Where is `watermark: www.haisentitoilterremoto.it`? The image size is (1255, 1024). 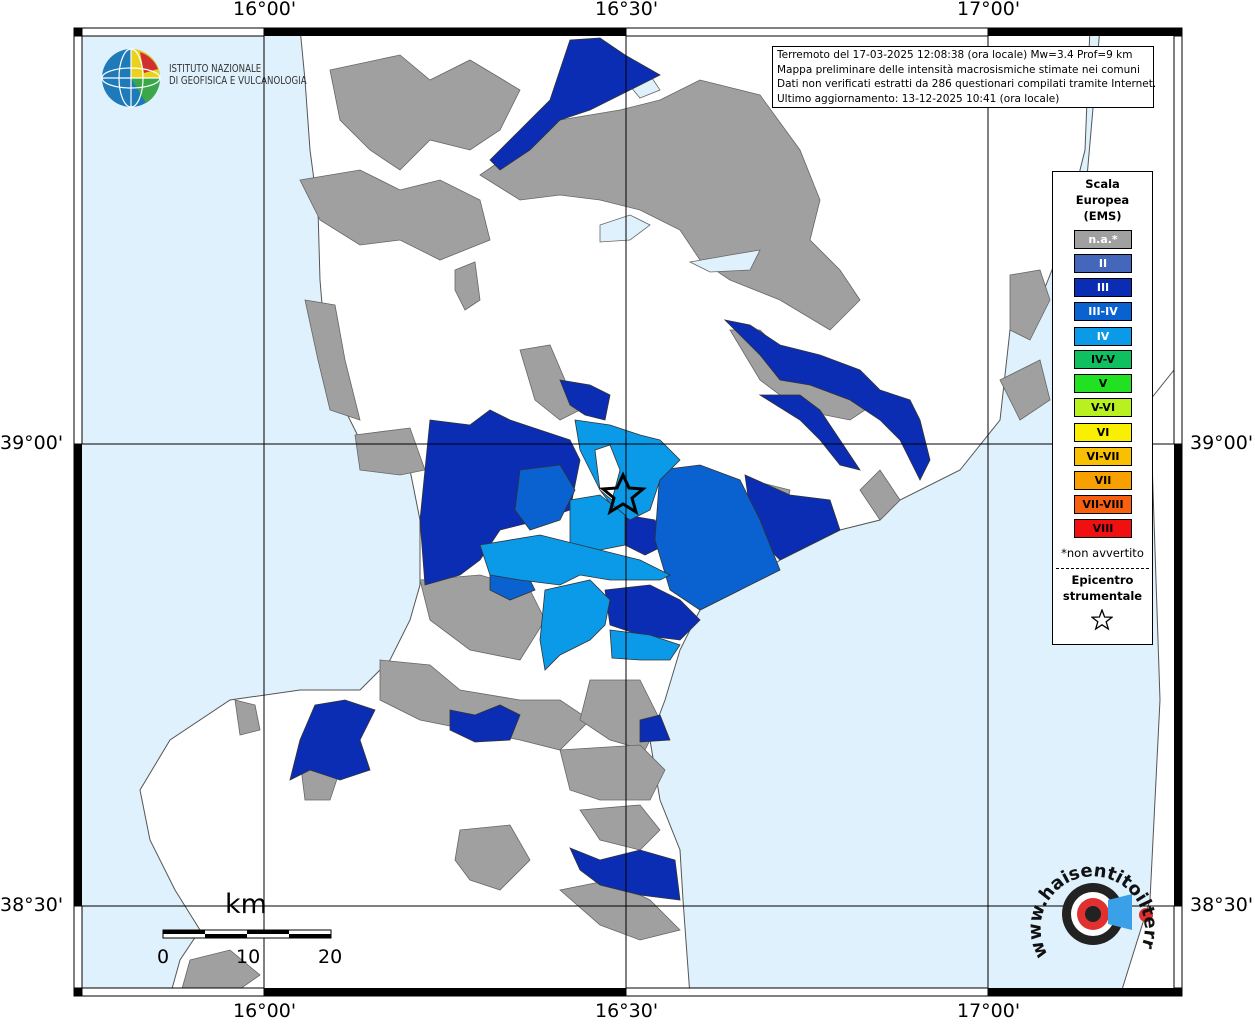
watermark: www.haisentitoilterremoto.it is located at coordinates (1092, 903).